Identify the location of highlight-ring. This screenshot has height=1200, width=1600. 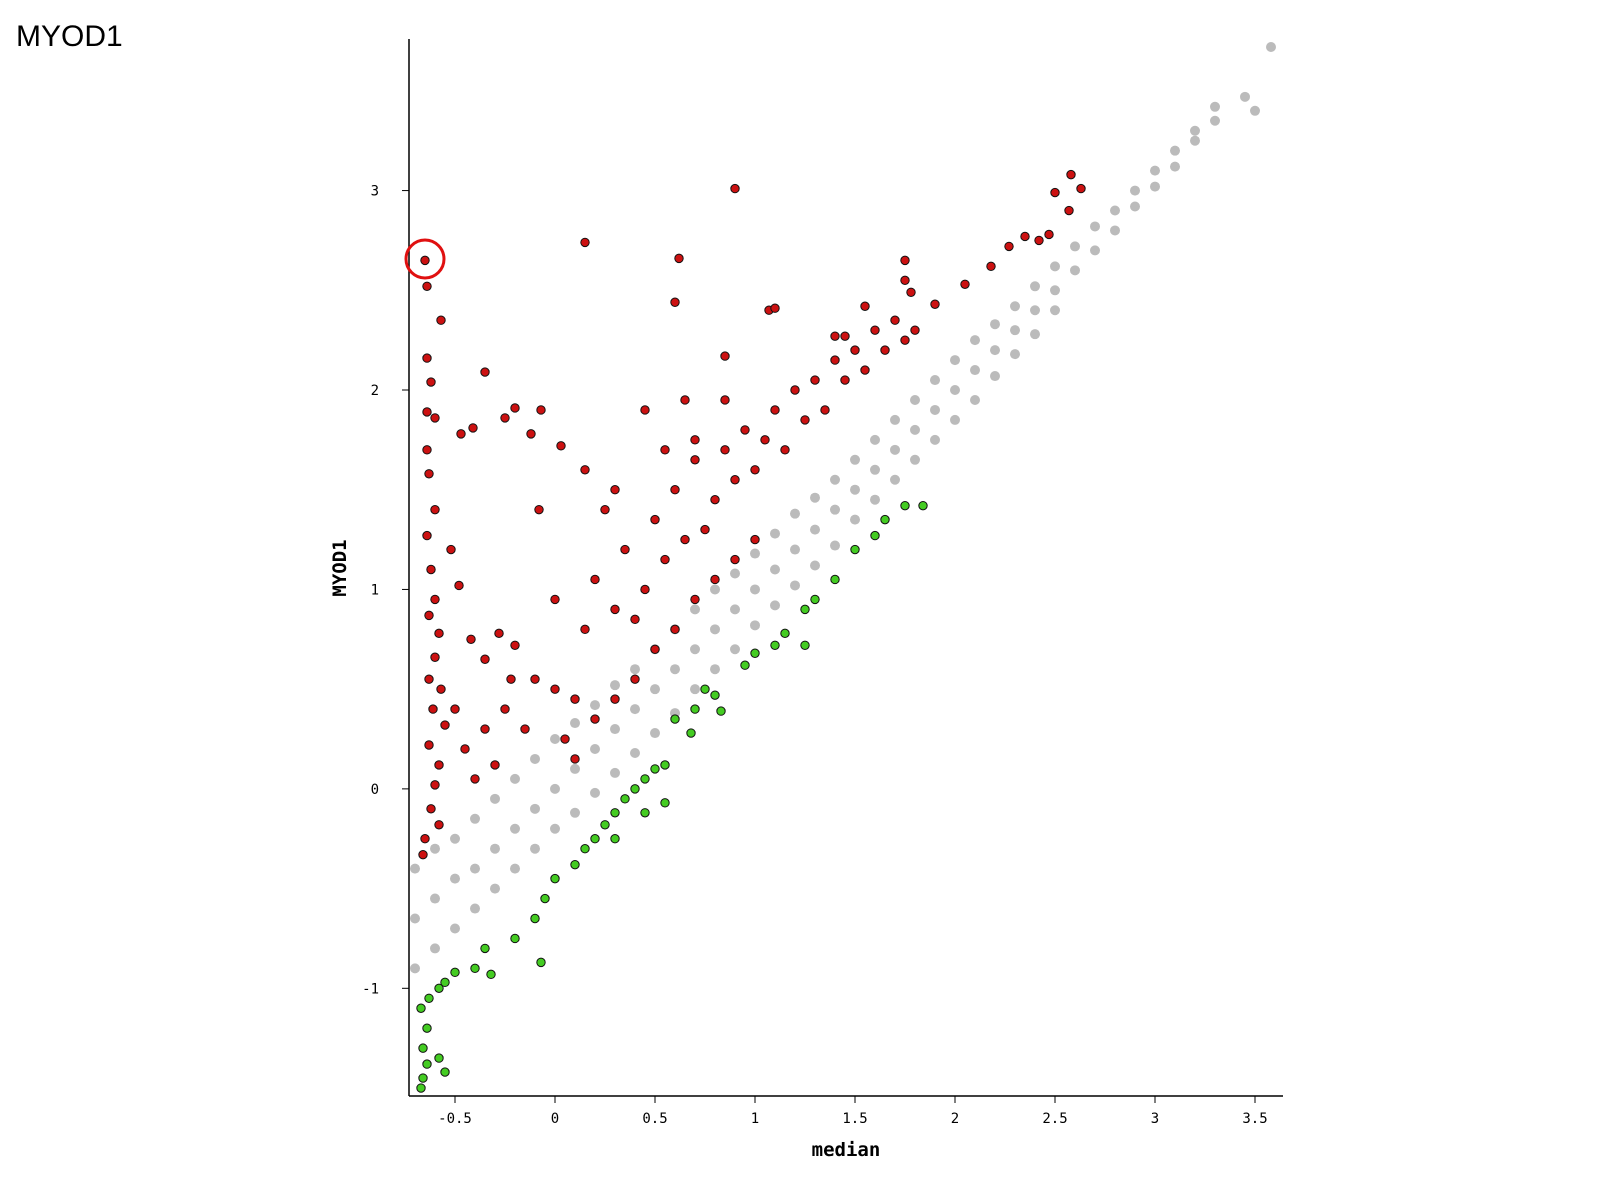
(425, 259).